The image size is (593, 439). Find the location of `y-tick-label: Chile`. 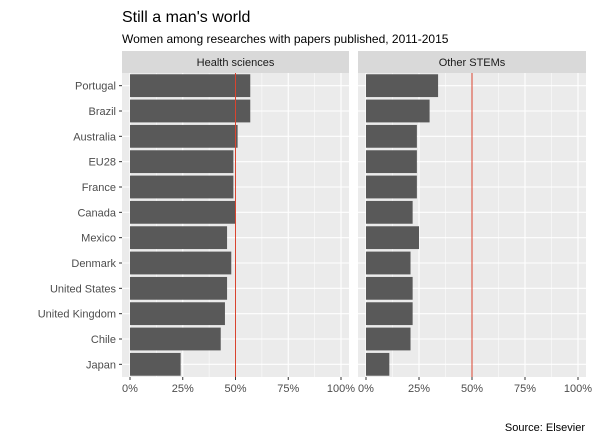

y-tick-label: Chile is located at coordinates (103, 340).